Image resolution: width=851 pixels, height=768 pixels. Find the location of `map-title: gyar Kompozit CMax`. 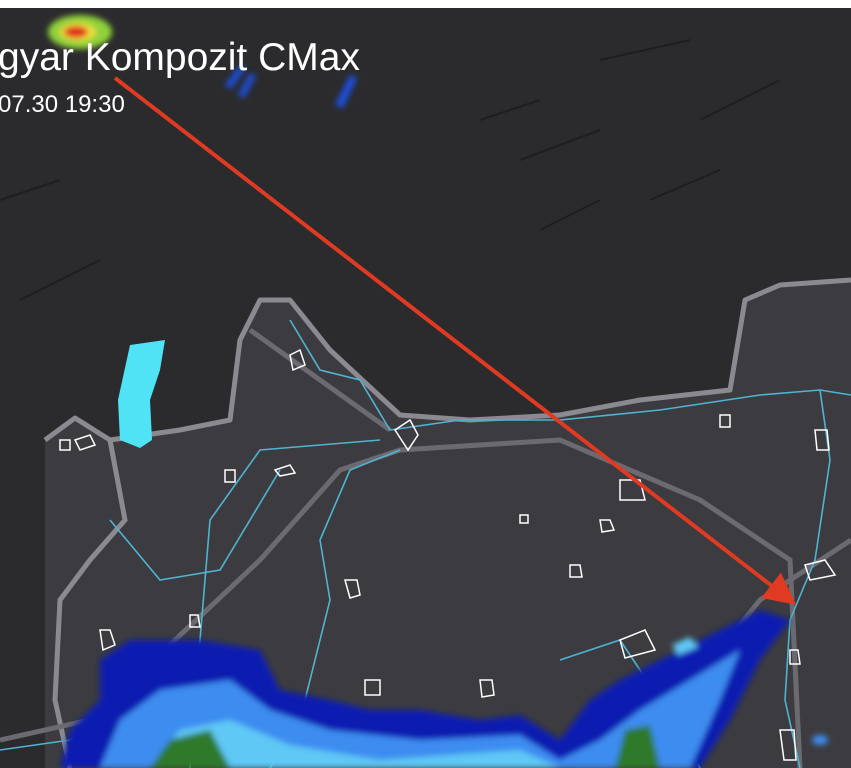

map-title: gyar Kompozit CMax is located at coordinates (180, 57).